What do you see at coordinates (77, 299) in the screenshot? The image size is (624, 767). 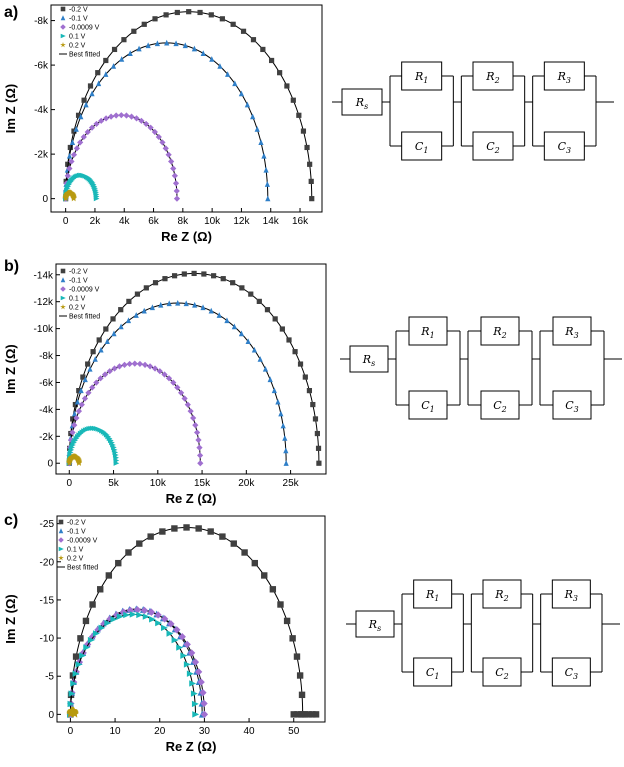 I see `legend-label: 0.1 V` at bounding box center [77, 299].